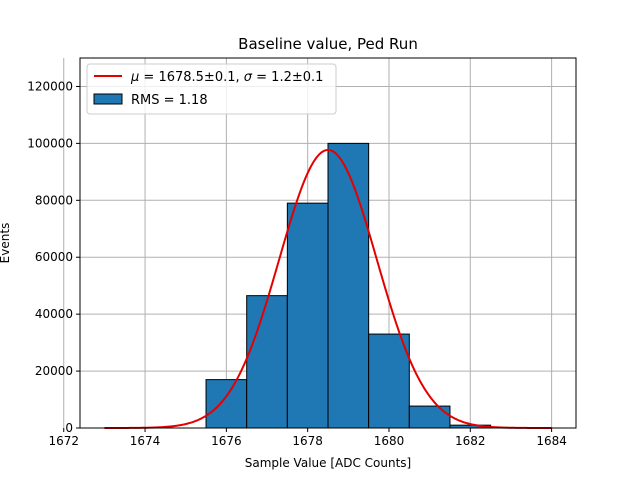  What do you see at coordinates (307, 441) in the screenshot?
I see `x-tick-label: 1678` at bounding box center [307, 441].